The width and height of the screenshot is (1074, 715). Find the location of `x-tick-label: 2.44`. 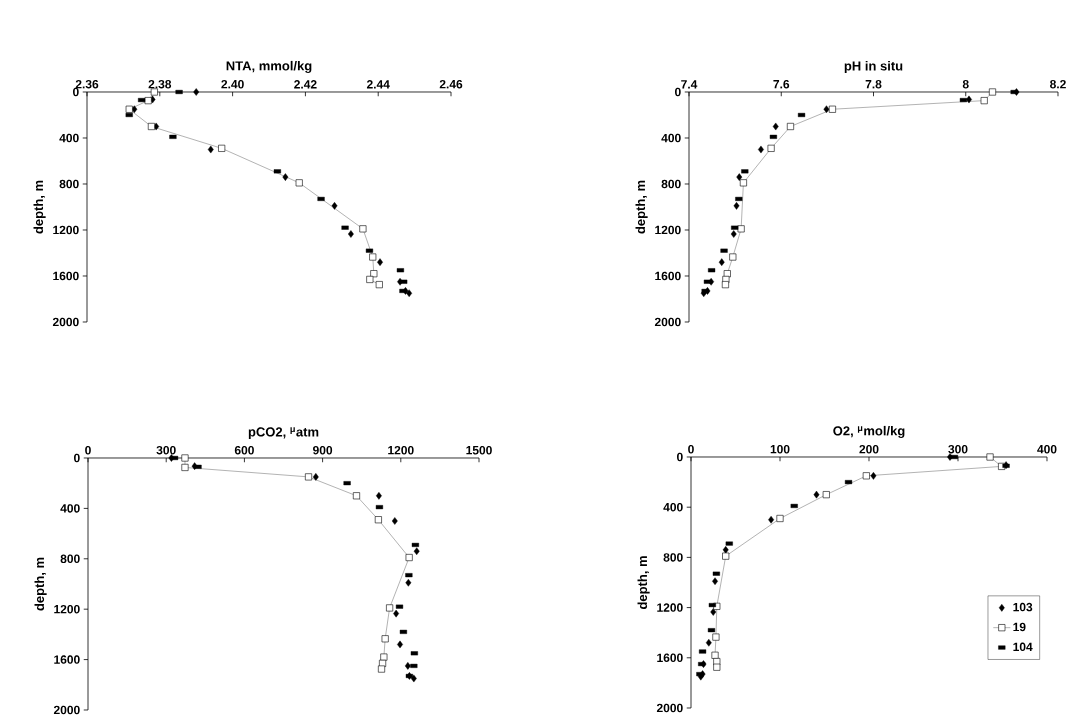

x-tick-label: 2.44 is located at coordinates (378, 84).